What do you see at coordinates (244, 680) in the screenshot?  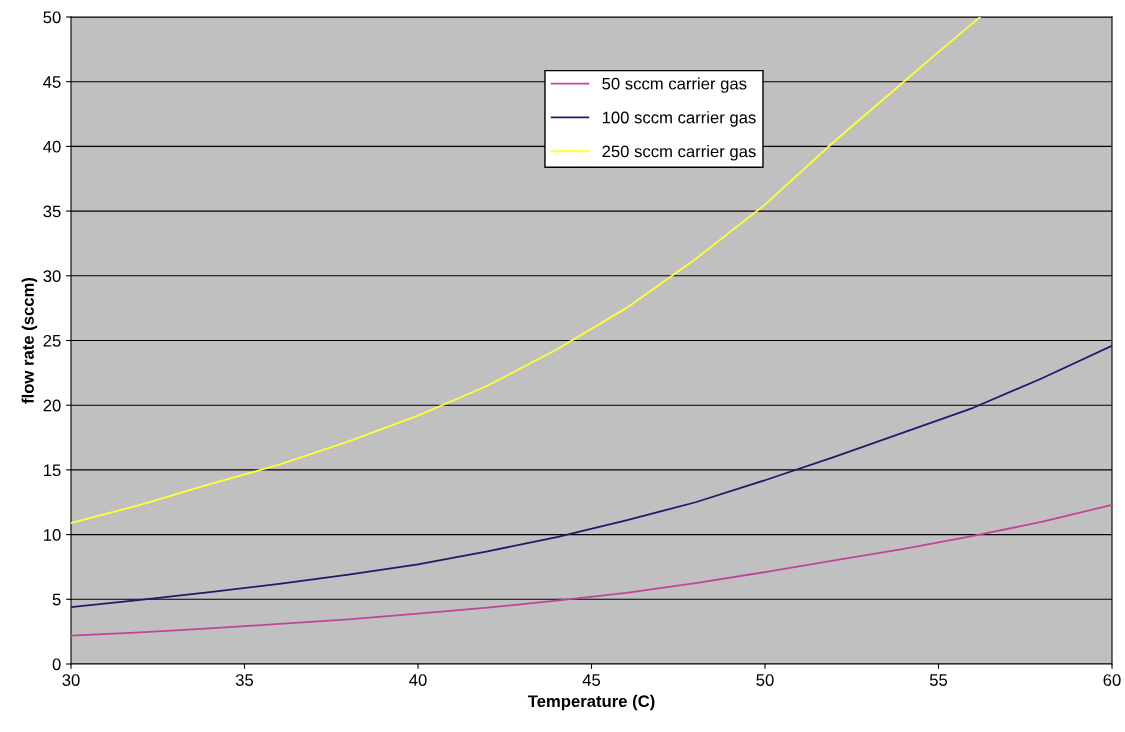 I see `x-tick-label: 35` at bounding box center [244, 680].